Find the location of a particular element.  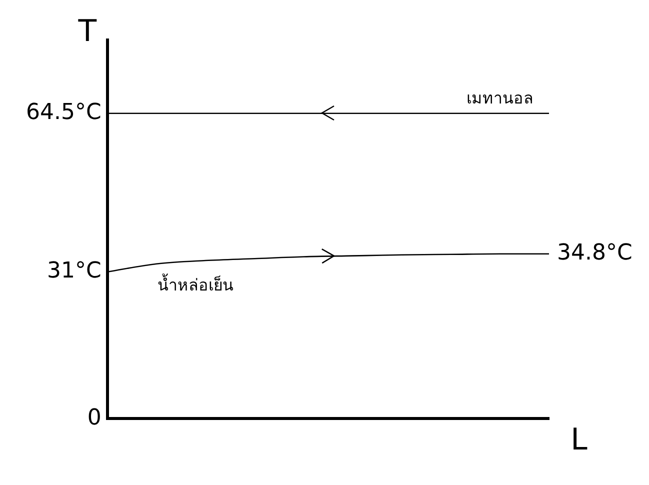

y-tick-label: 0 is located at coordinates (94, 417).